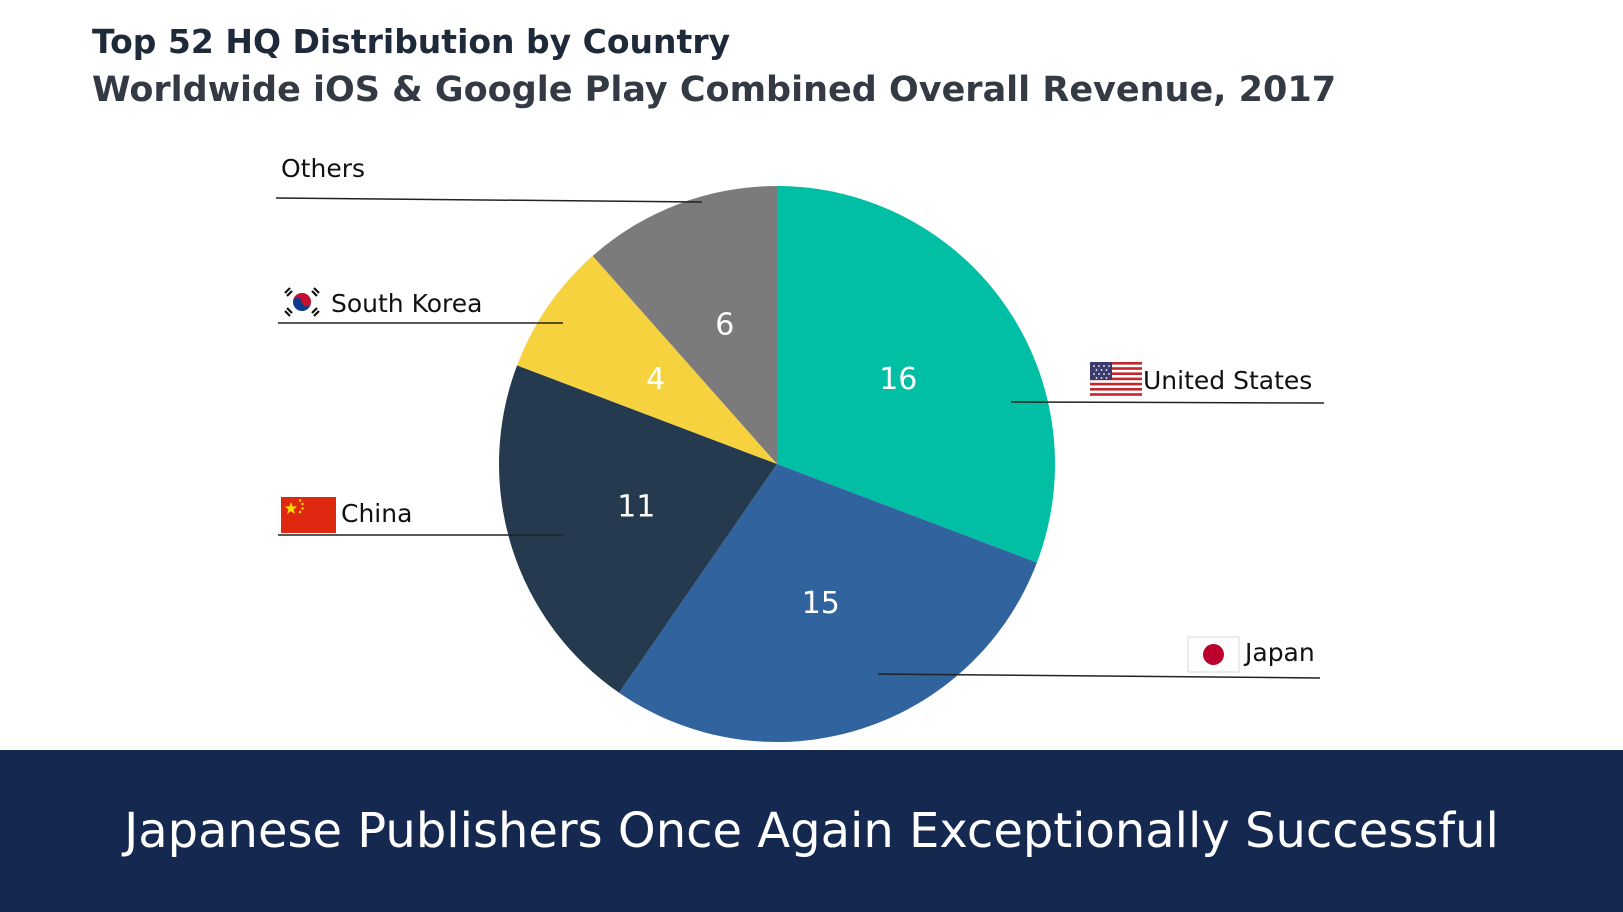  Describe the element at coordinates (376, 513) in the screenshot. I see `category-label-china: China` at that location.